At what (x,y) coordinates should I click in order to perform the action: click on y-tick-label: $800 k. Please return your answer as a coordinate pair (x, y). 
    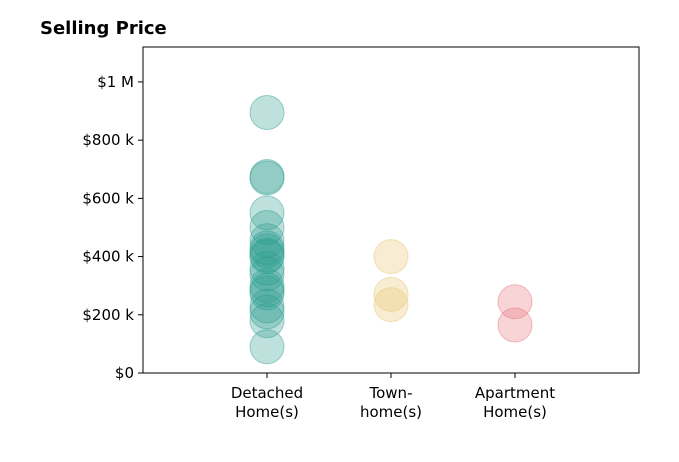
    Looking at the image, I should click on (108, 140).